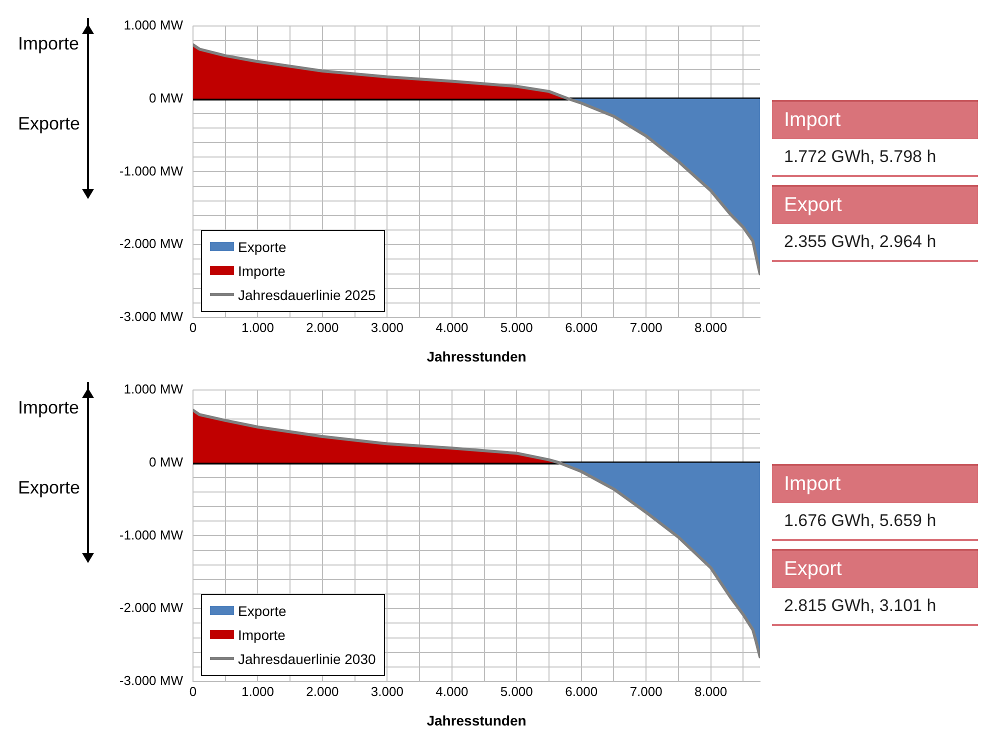 This screenshot has height=742, width=982. Describe the element at coordinates (875, 521) in the screenshot. I see `text: 1.676 GWh, 5.659 h` at that location.